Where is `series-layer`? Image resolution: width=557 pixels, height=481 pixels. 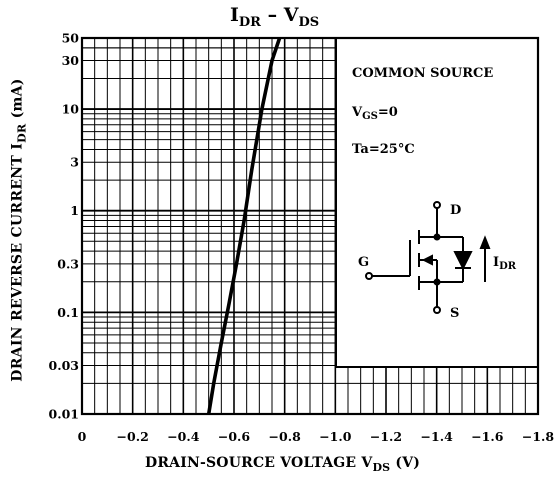 series-layer is located at coordinates (244, 226).